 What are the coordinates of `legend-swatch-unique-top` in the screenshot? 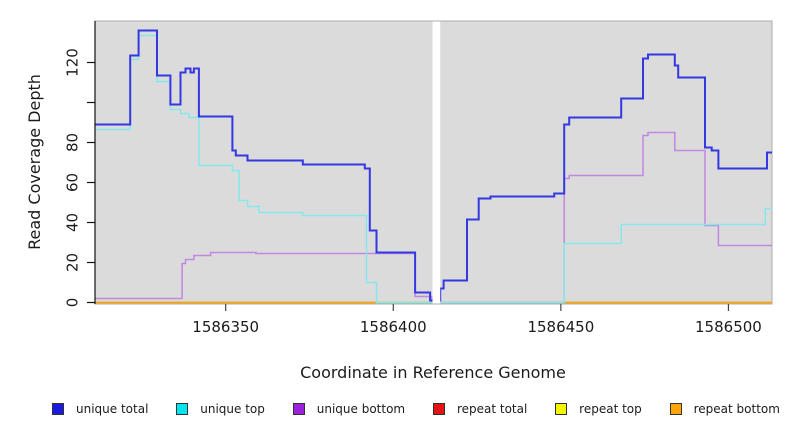 It's located at (182, 409).